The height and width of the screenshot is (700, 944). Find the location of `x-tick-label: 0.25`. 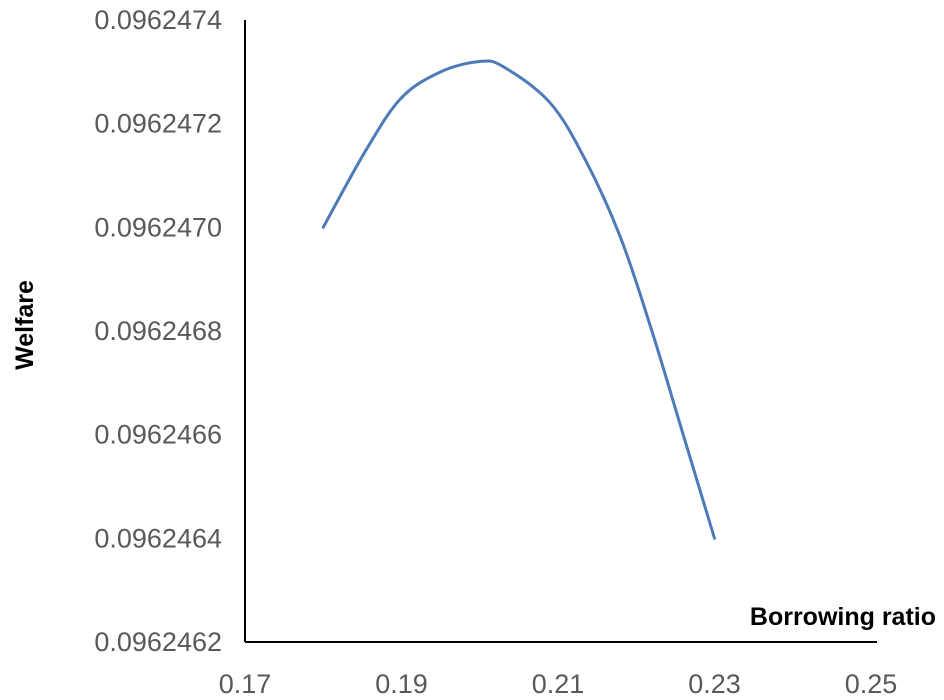

x-tick-label: 0.25 is located at coordinates (871, 684).